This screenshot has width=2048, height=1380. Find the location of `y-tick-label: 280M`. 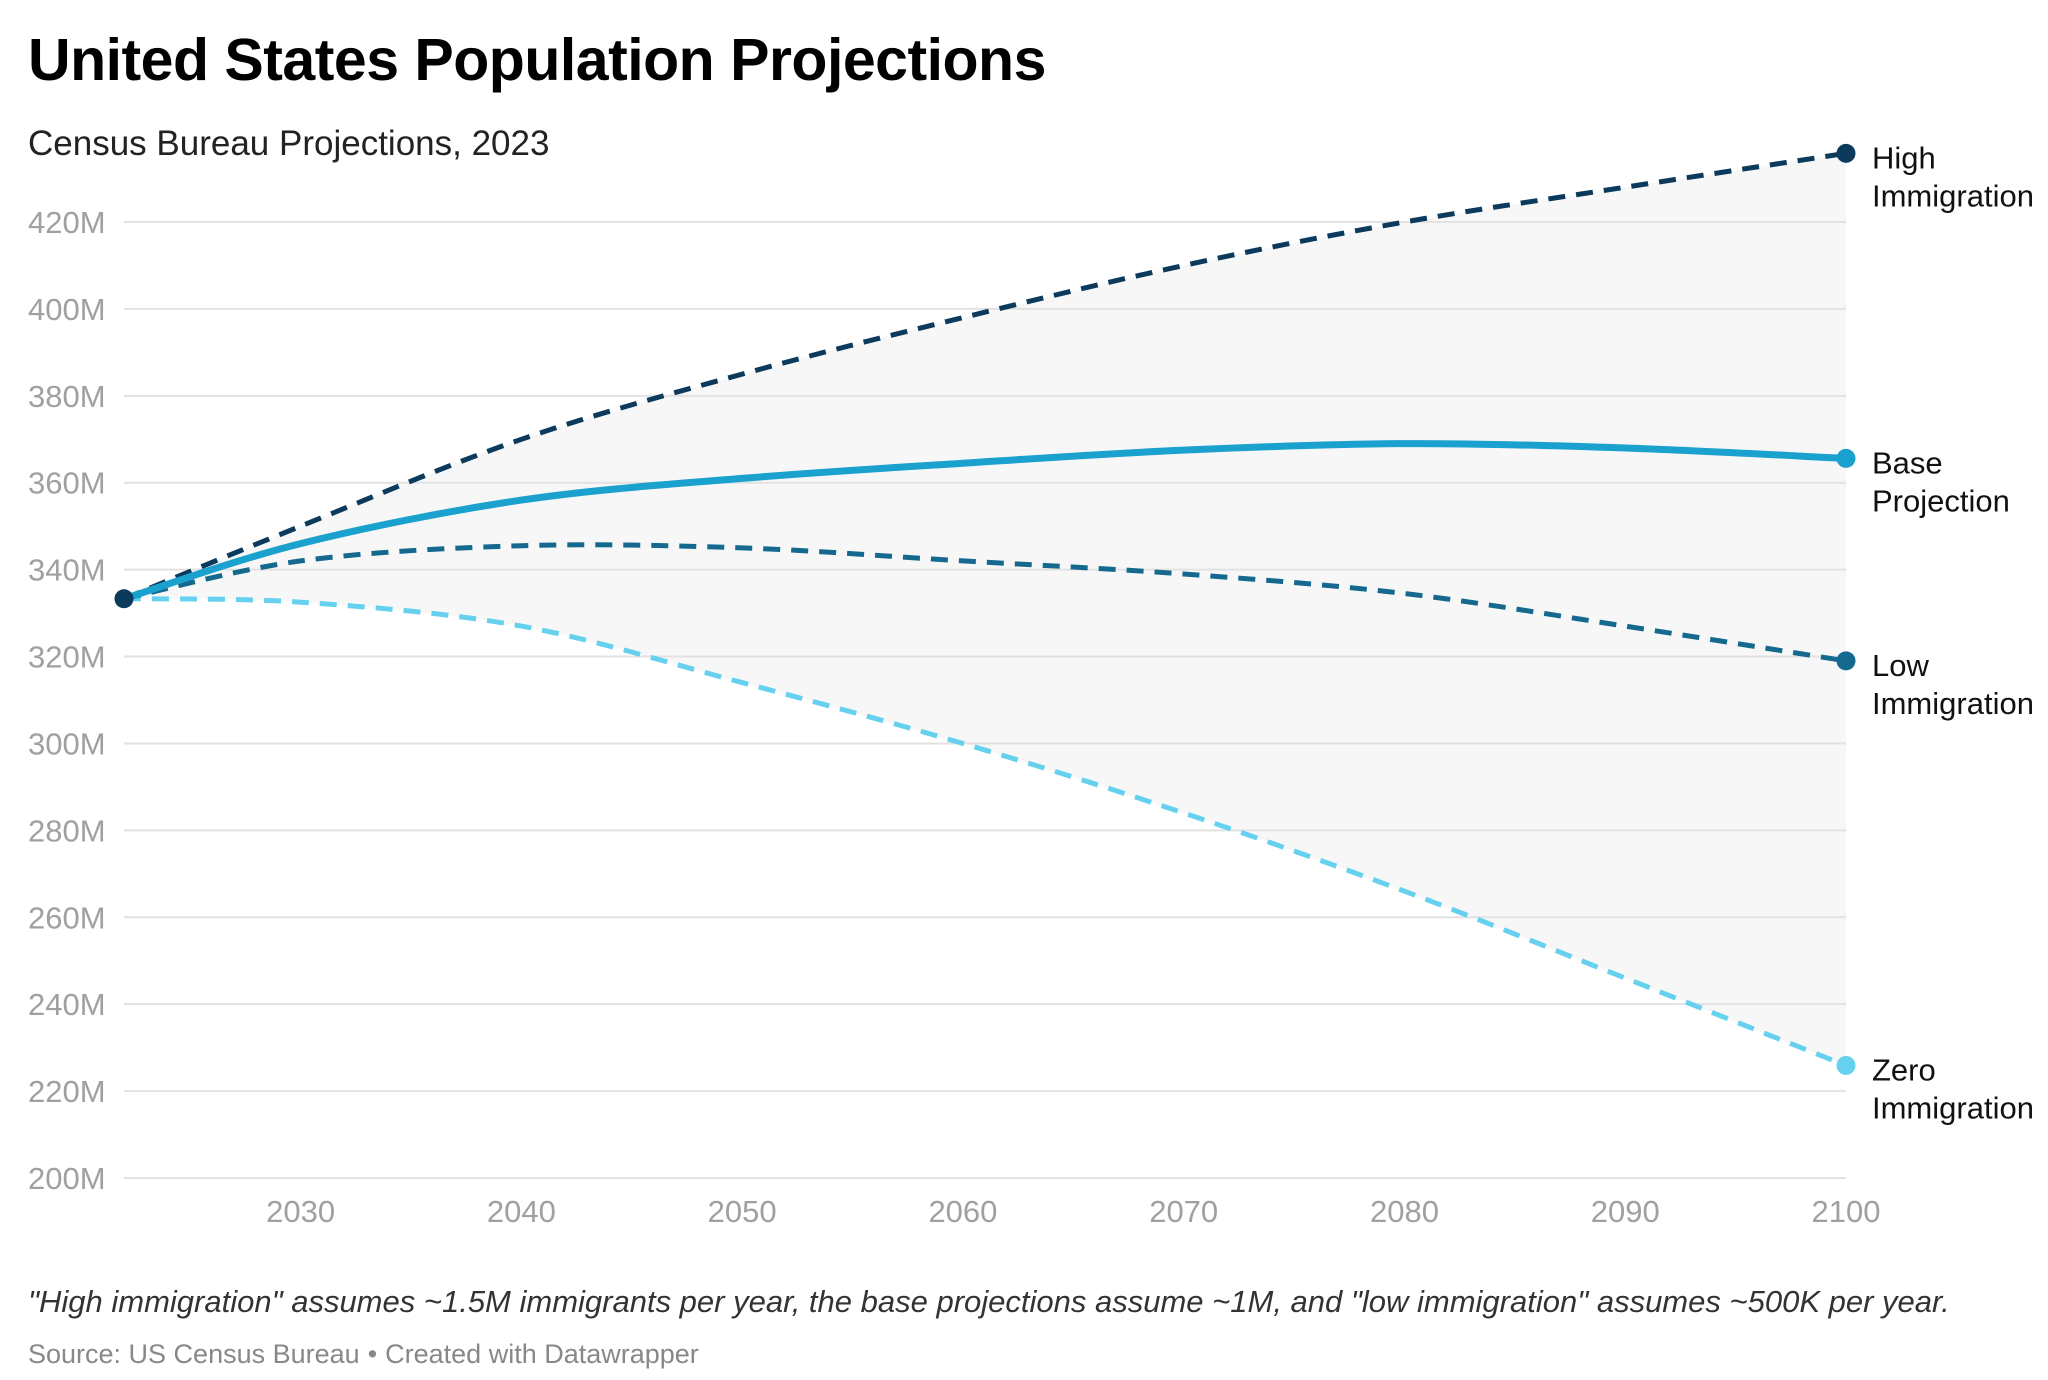

y-tick-label: 280M is located at coordinates (67, 830).